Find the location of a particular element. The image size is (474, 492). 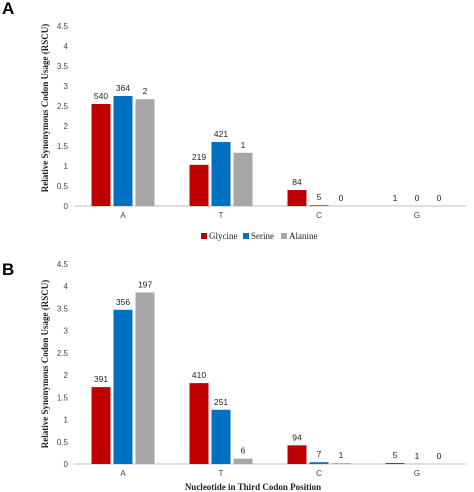

y-axis-label-b: Relative Synonymous Codon Usage (RSCU) is located at coordinates (45, 364).